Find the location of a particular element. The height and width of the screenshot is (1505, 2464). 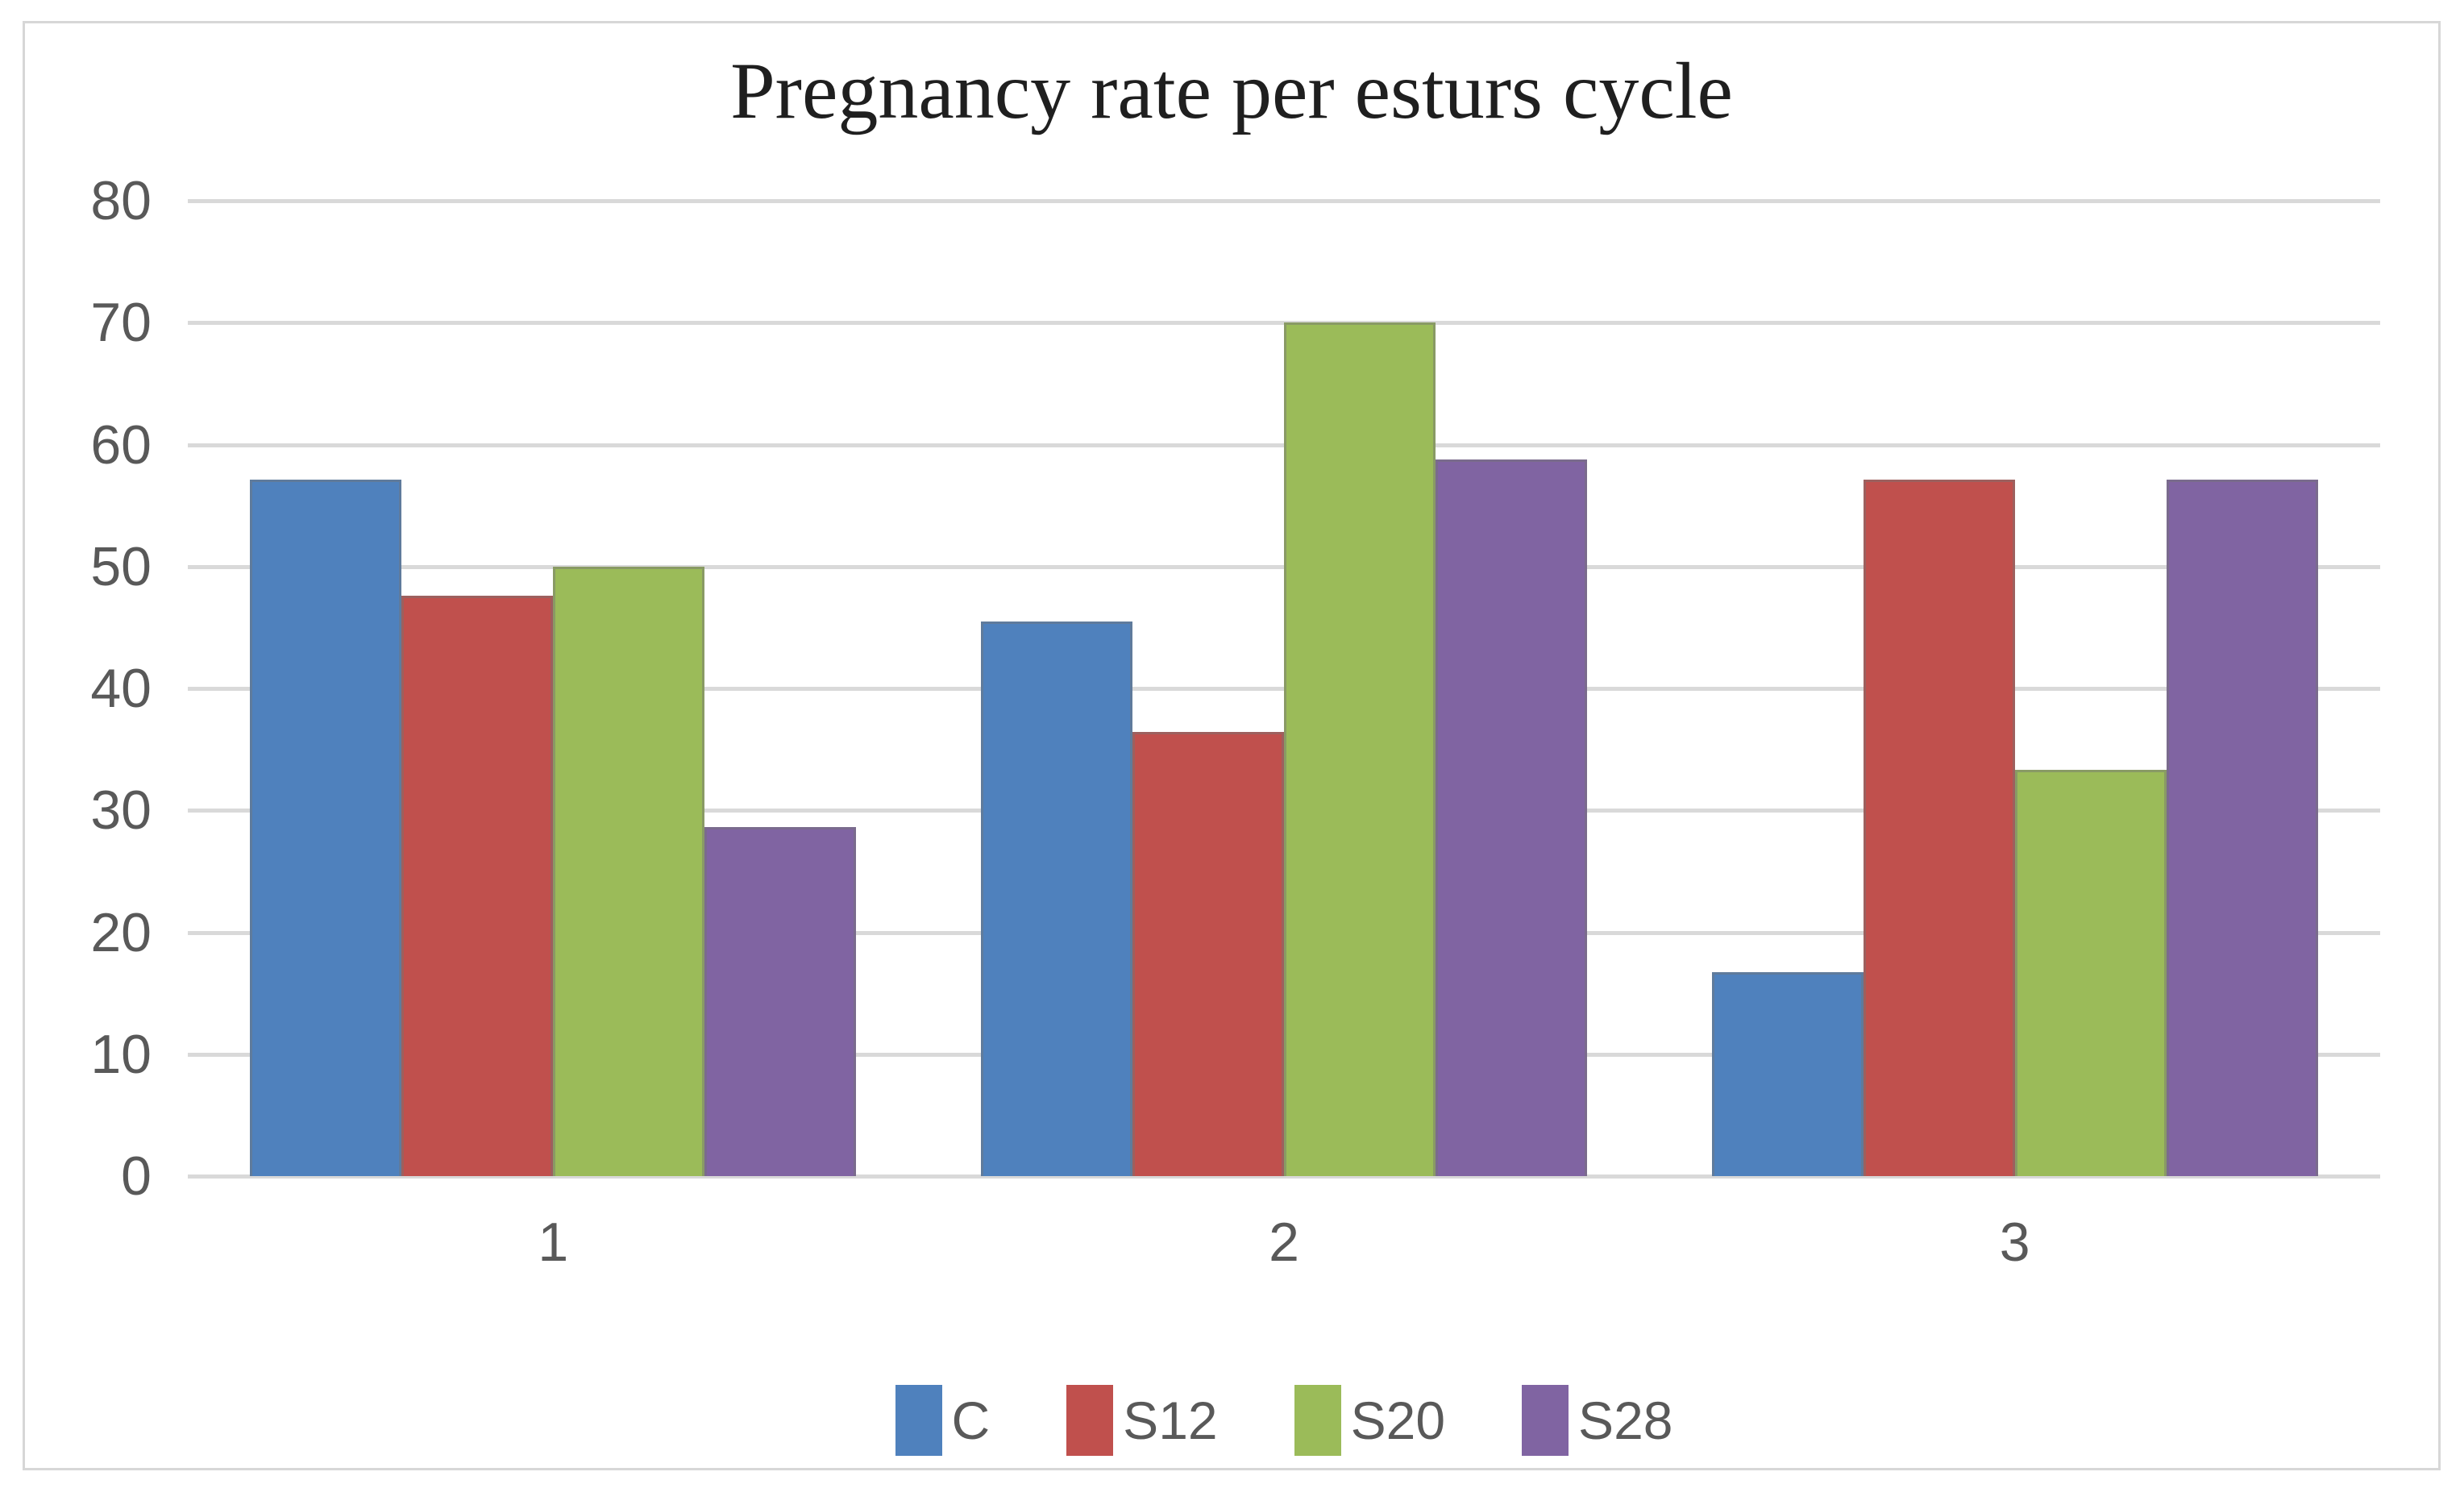

y-tick-label: 10 is located at coordinates (121, 1054).